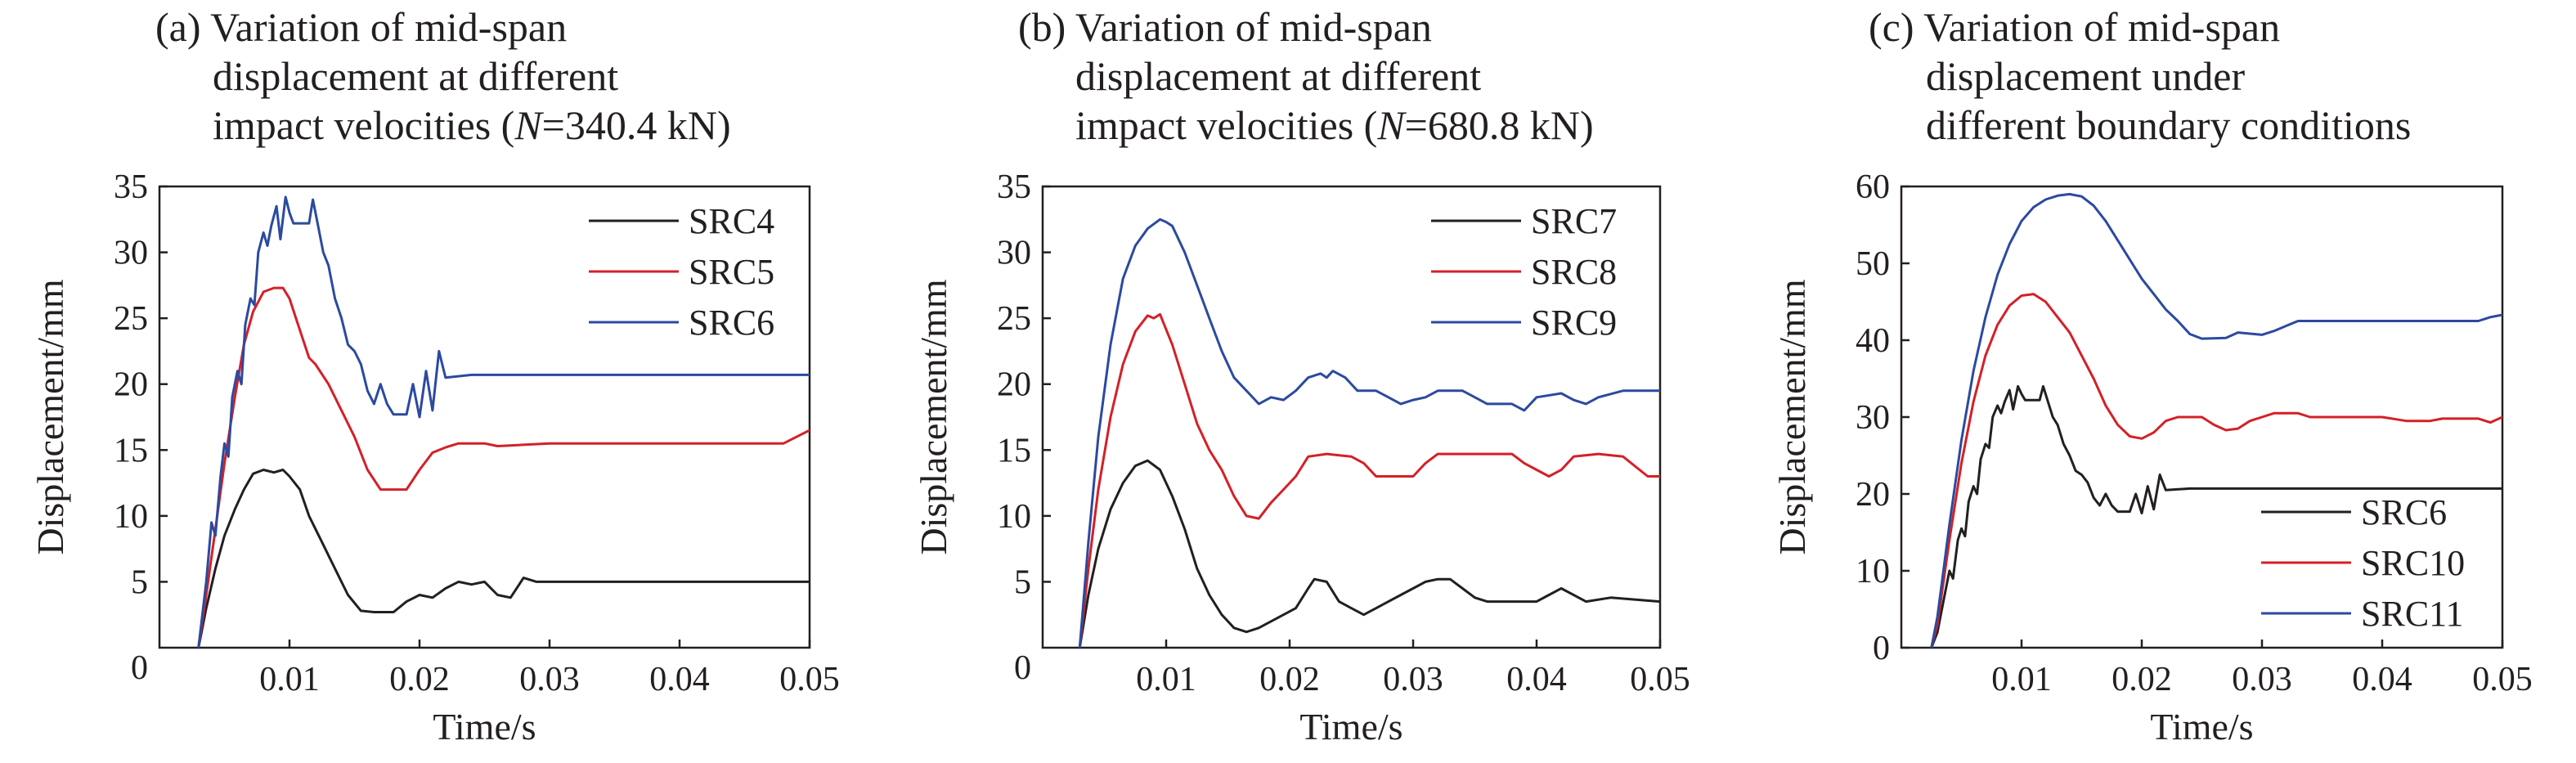 This screenshot has height=763, width=2576. What do you see at coordinates (1881, 648) in the screenshot?
I see `y-tick-label: 0` at bounding box center [1881, 648].